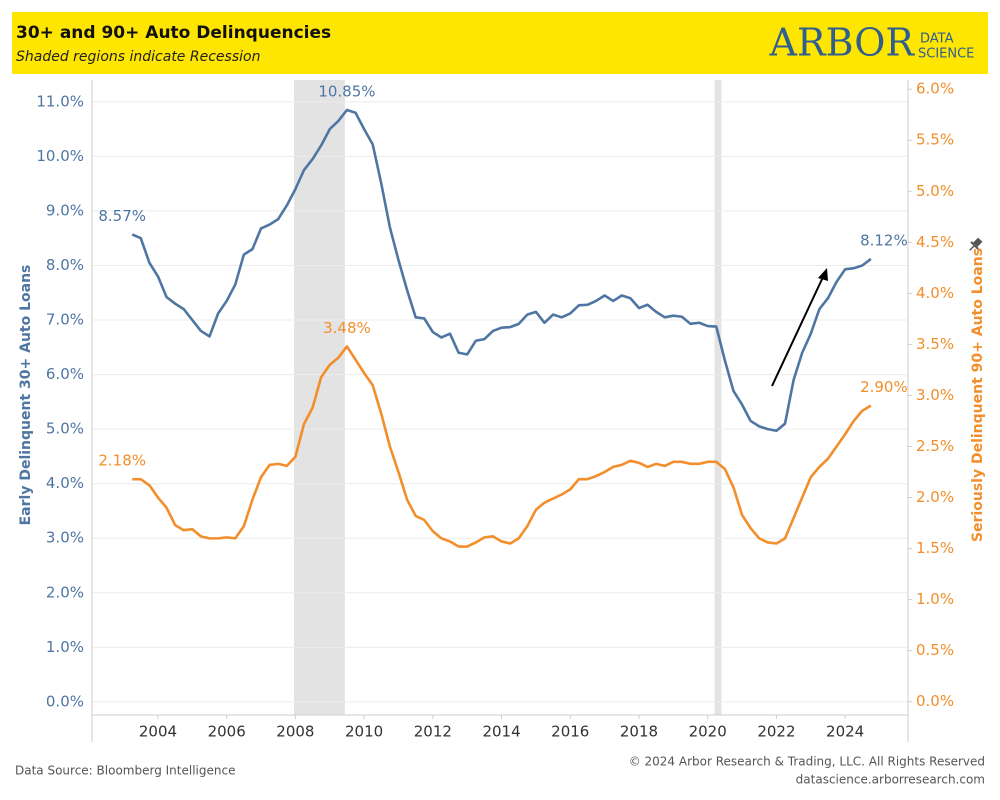  I want to click on y-tick-label: 0.0%, so click(65, 701).